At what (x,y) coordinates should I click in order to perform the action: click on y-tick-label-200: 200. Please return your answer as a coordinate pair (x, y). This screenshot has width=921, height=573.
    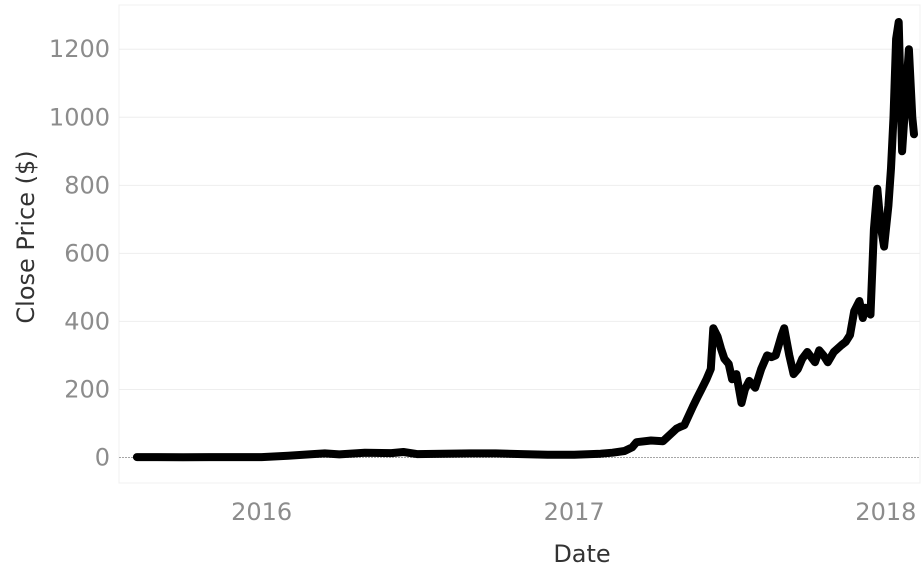
    Looking at the image, I should click on (87, 389).